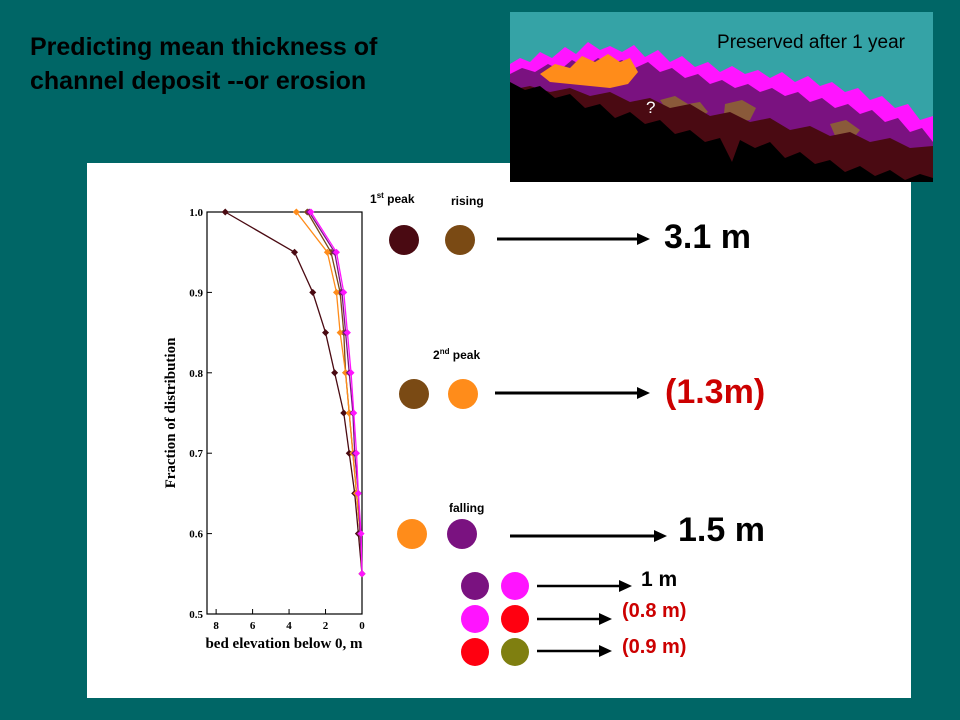 The image size is (960, 720). What do you see at coordinates (253, 626) in the screenshot?
I see `x-tick-label: 6` at bounding box center [253, 626].